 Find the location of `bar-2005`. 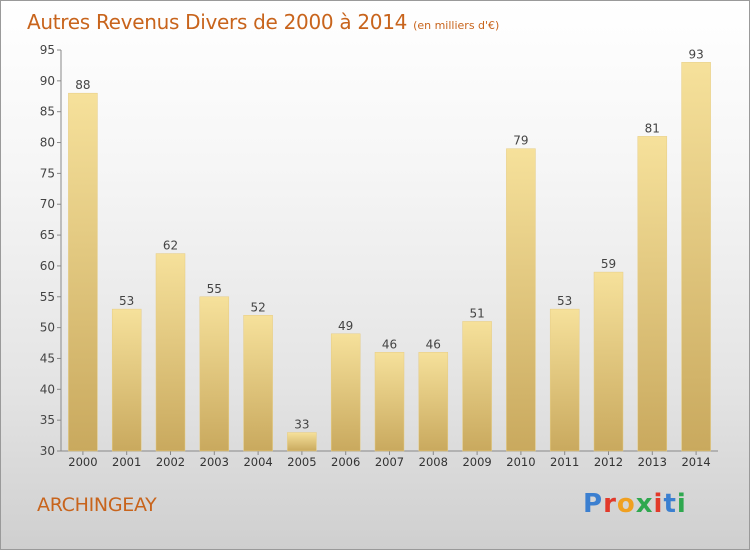

bar-2005 is located at coordinates (302, 442).